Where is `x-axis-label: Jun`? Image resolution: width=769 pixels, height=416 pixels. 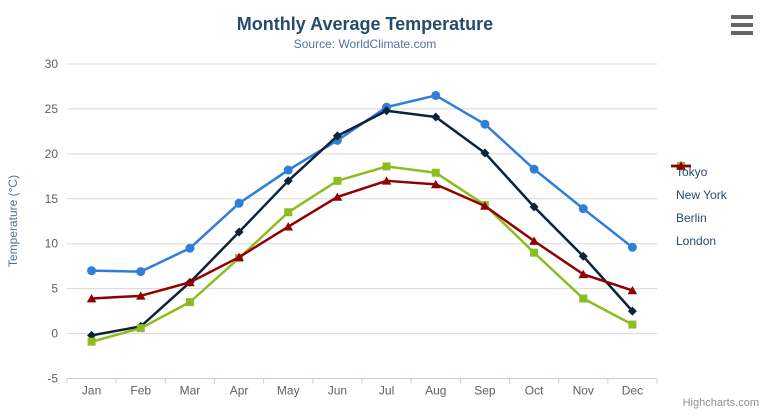 x-axis-label: Jun is located at coordinates (337, 391).